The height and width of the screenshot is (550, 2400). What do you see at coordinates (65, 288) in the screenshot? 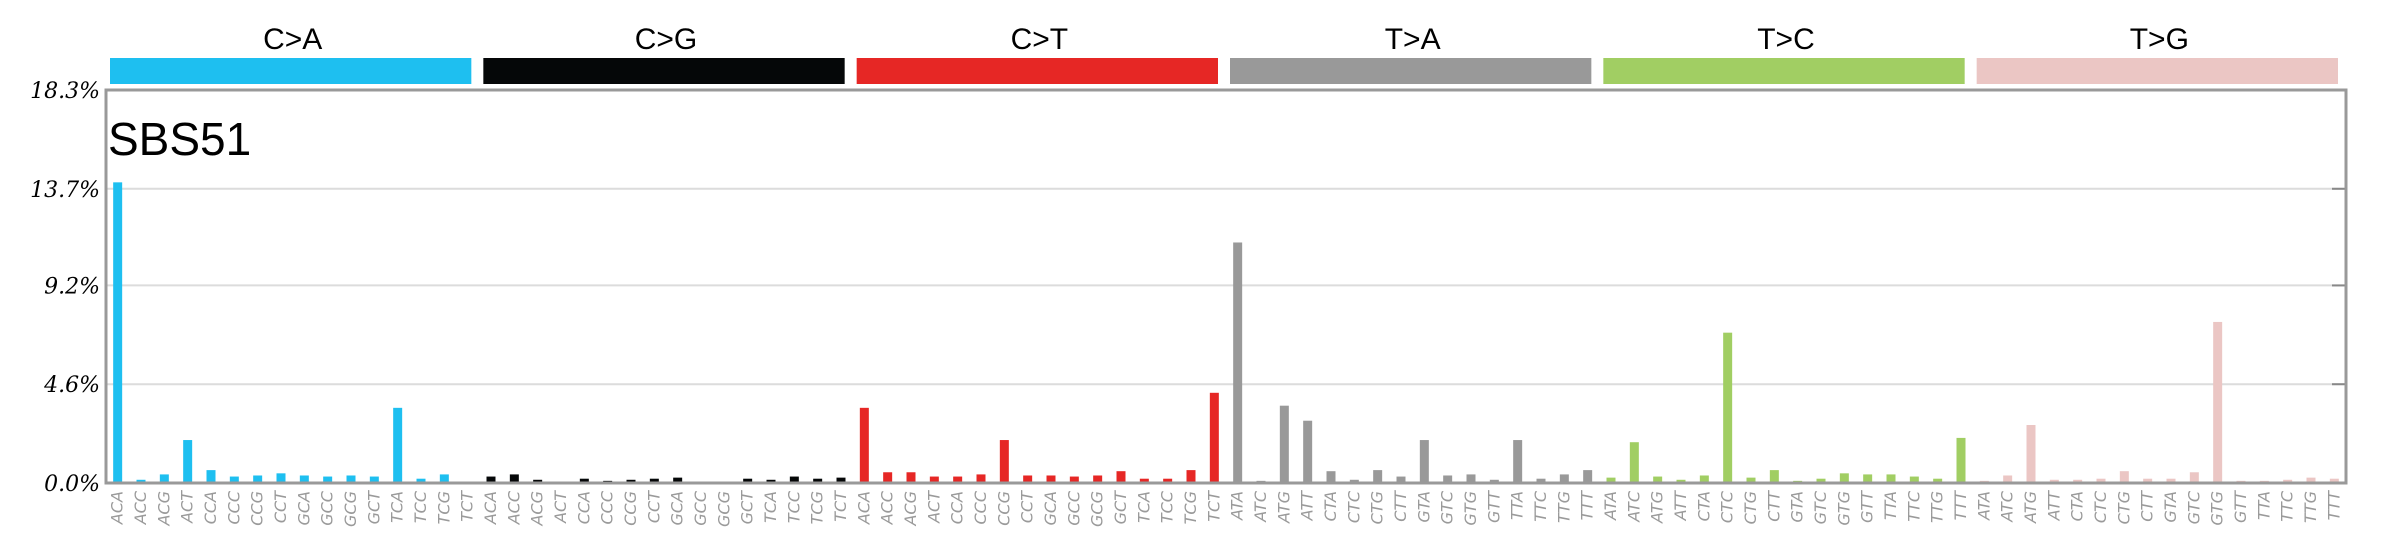
I see `y-axis-ticks: 0.0% 4.6% 9.2% 13.7% 18.3%` at bounding box center [65, 288].